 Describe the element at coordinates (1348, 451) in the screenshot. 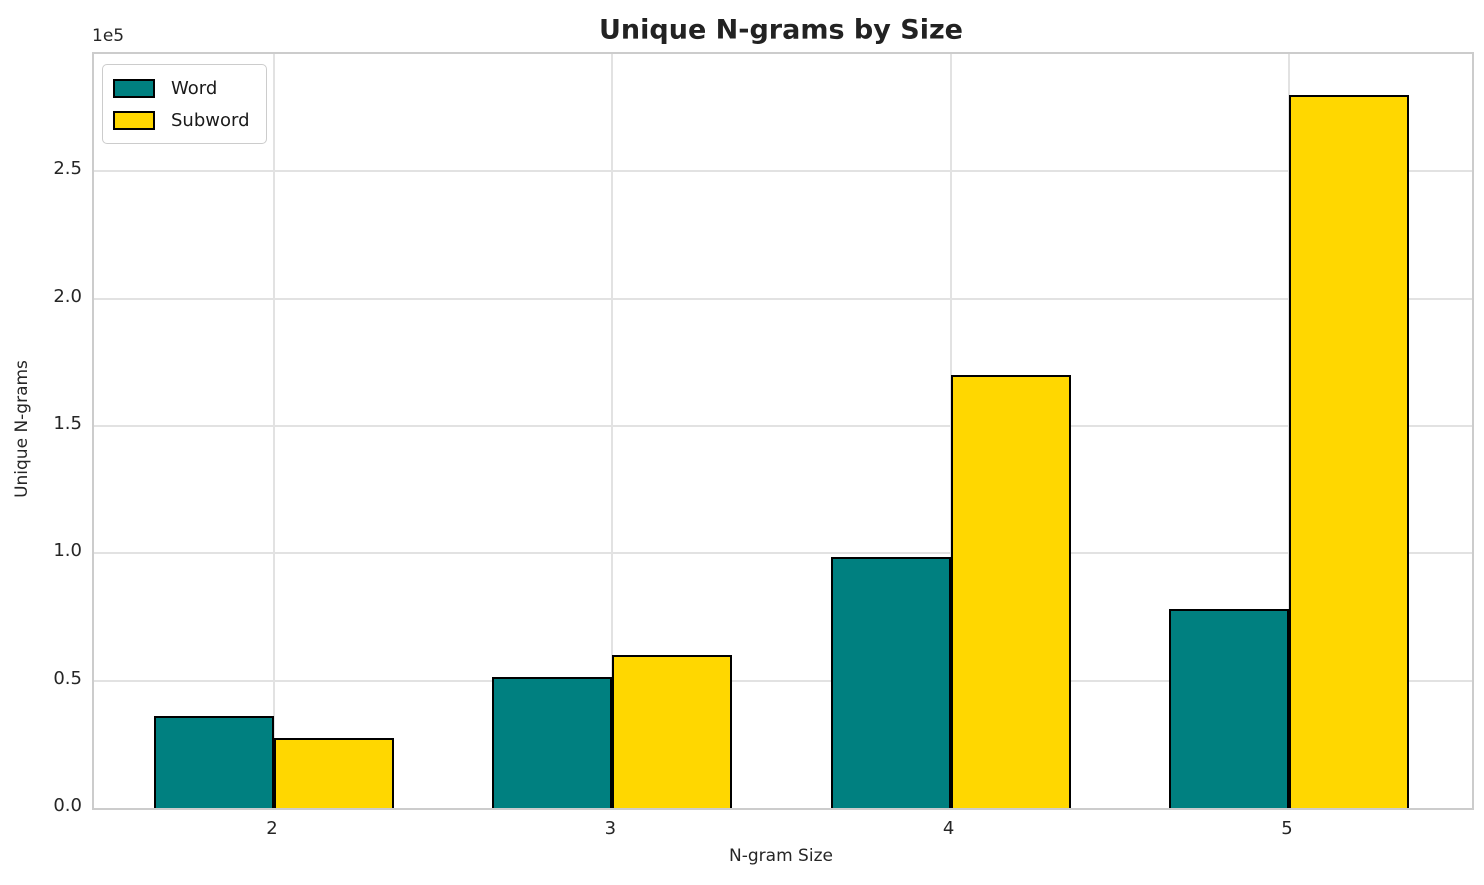

I see `bar-subword-n5` at that location.